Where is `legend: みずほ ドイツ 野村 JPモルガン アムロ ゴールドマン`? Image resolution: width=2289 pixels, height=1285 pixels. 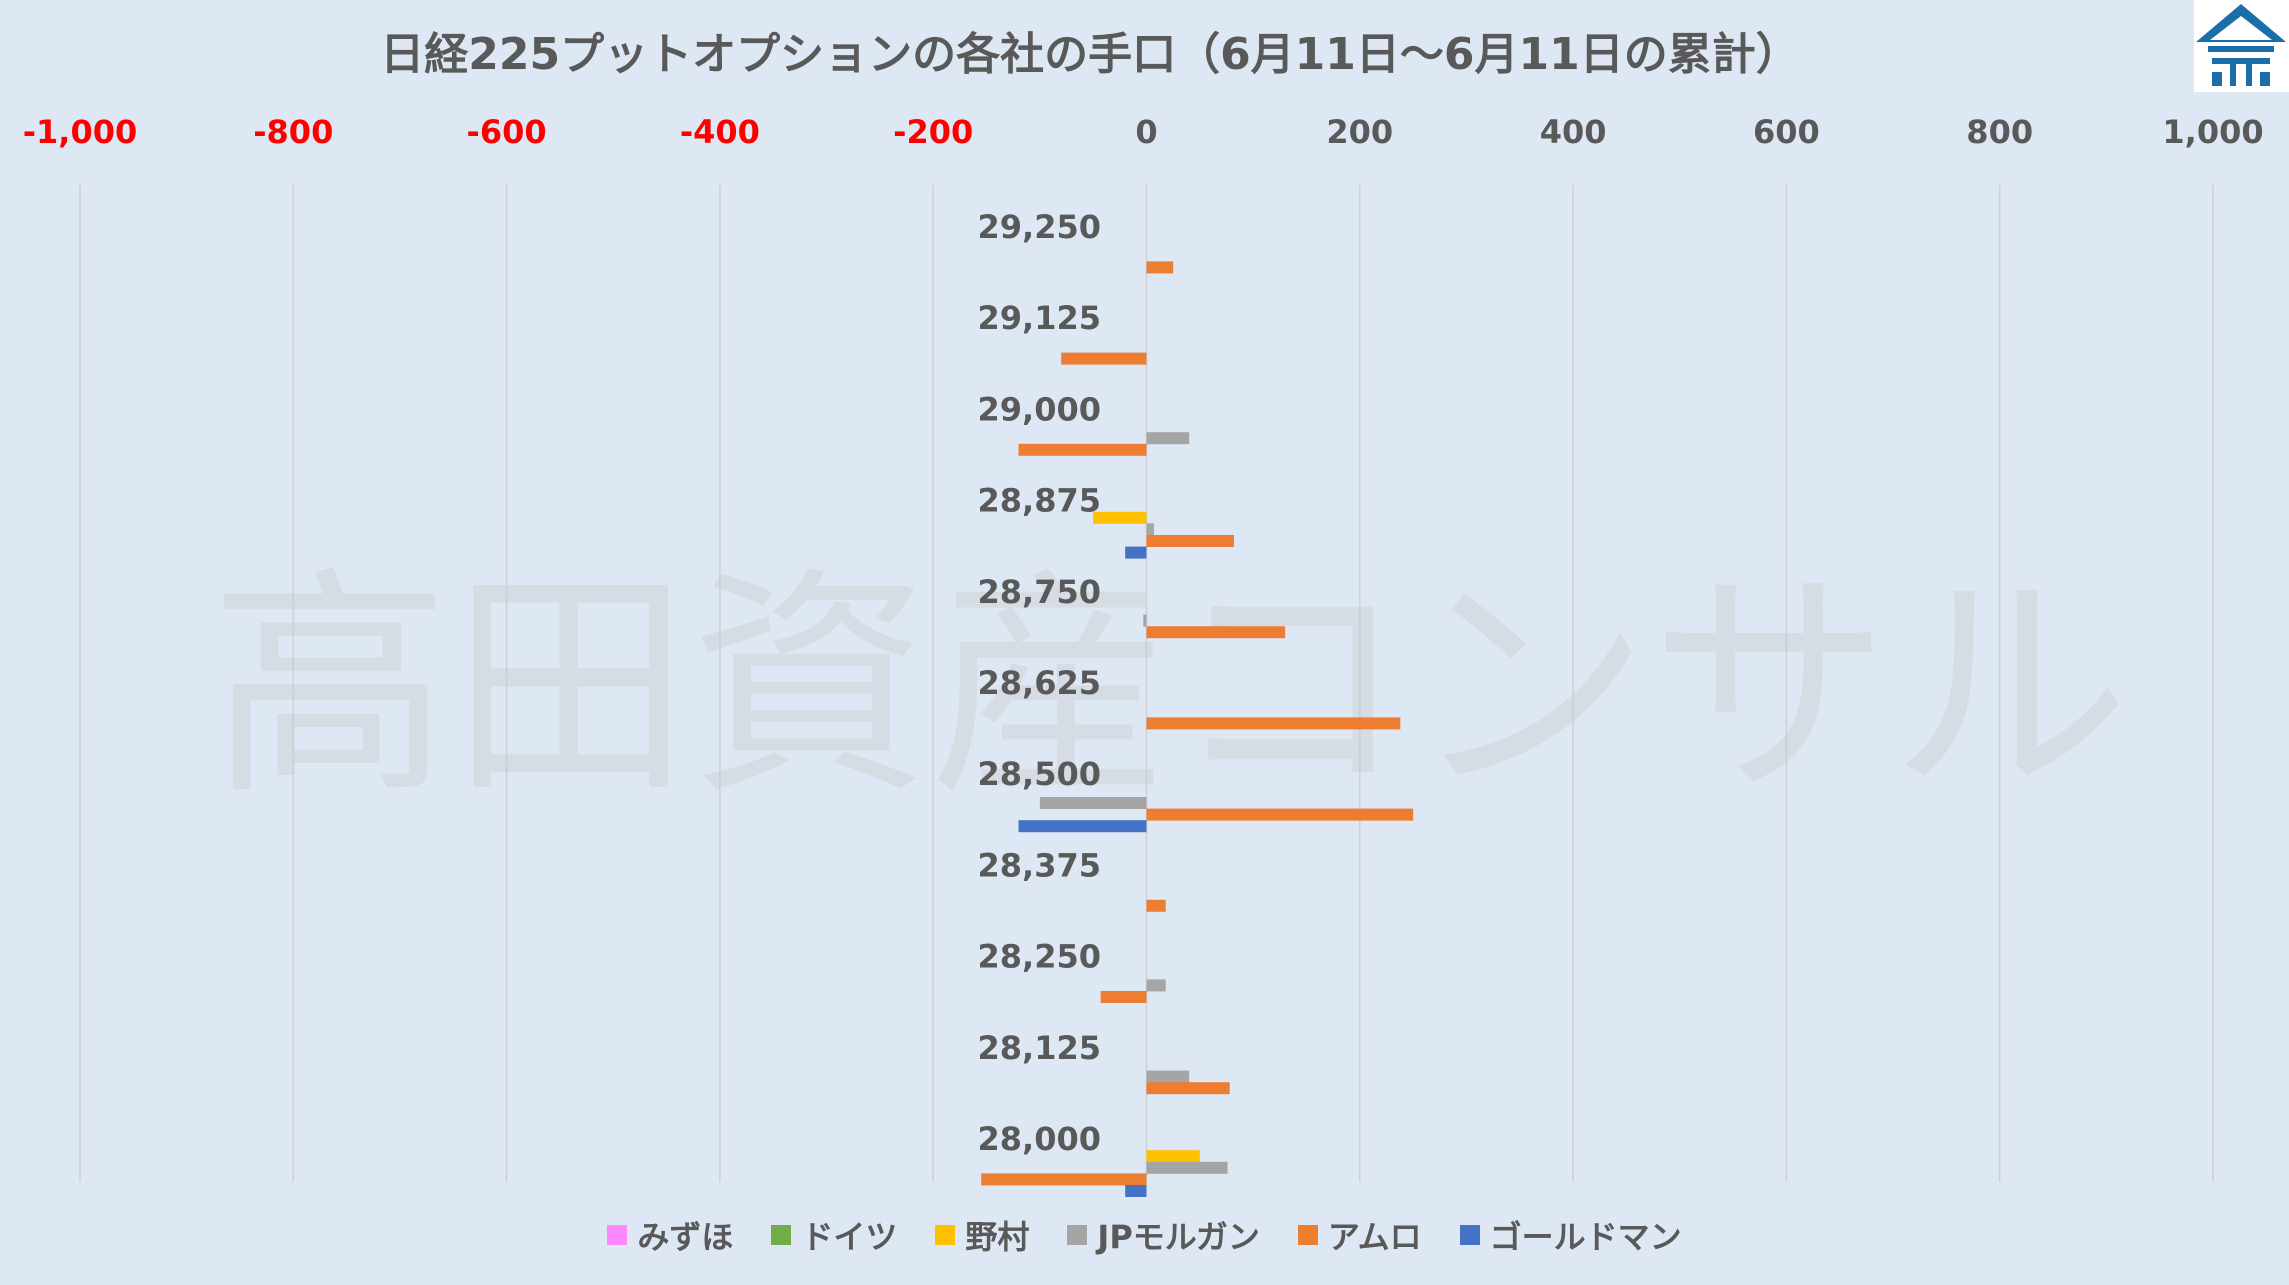
legend: みずほ ドイツ 野村 JPモルガン アムロ ゴールドマン is located at coordinates (1144, 1235).